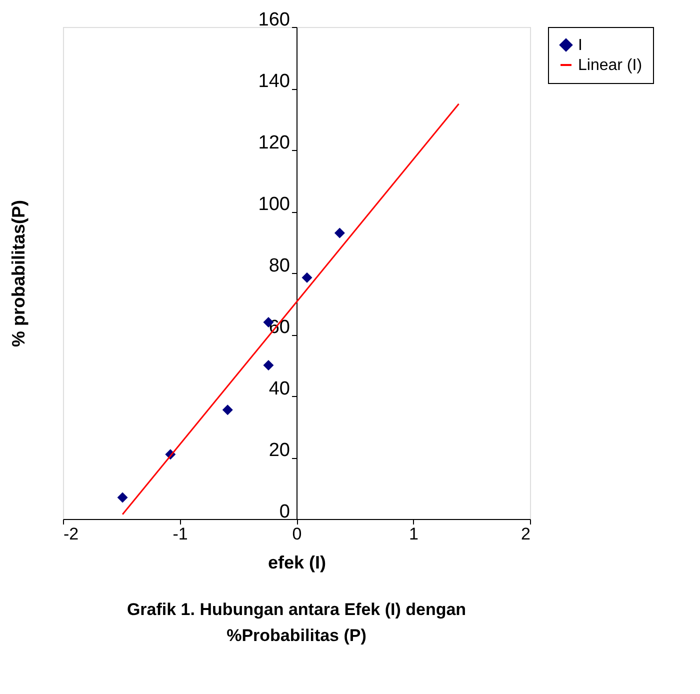  I want to click on x-tick-label: -2, so click(71, 534).